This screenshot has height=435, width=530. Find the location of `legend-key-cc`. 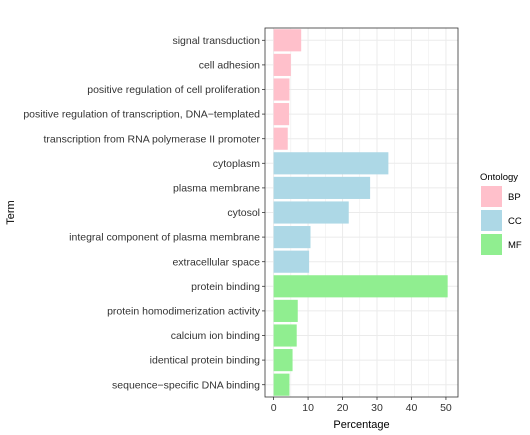

legend-key-cc is located at coordinates (491, 220).